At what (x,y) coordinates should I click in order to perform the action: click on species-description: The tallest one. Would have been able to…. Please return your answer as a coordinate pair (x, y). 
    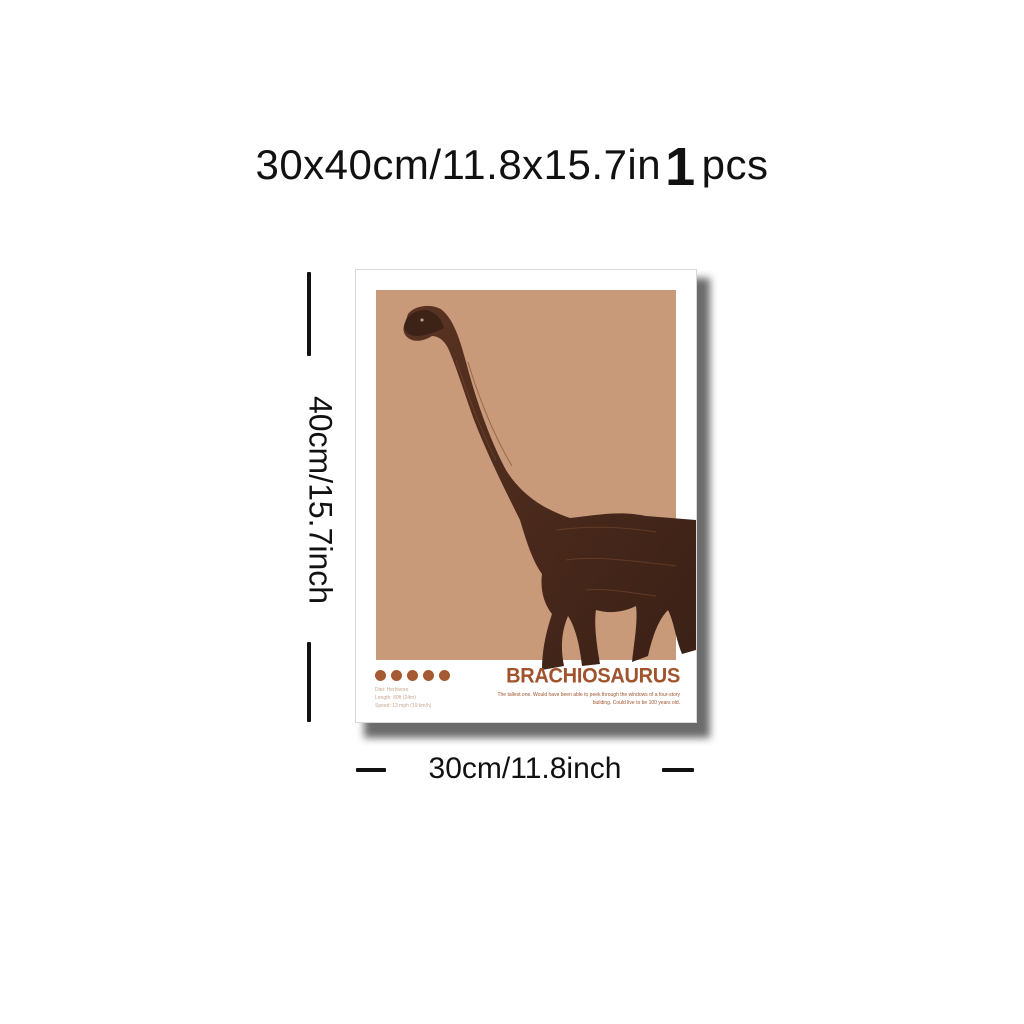
    Looking at the image, I should click on (588, 699).